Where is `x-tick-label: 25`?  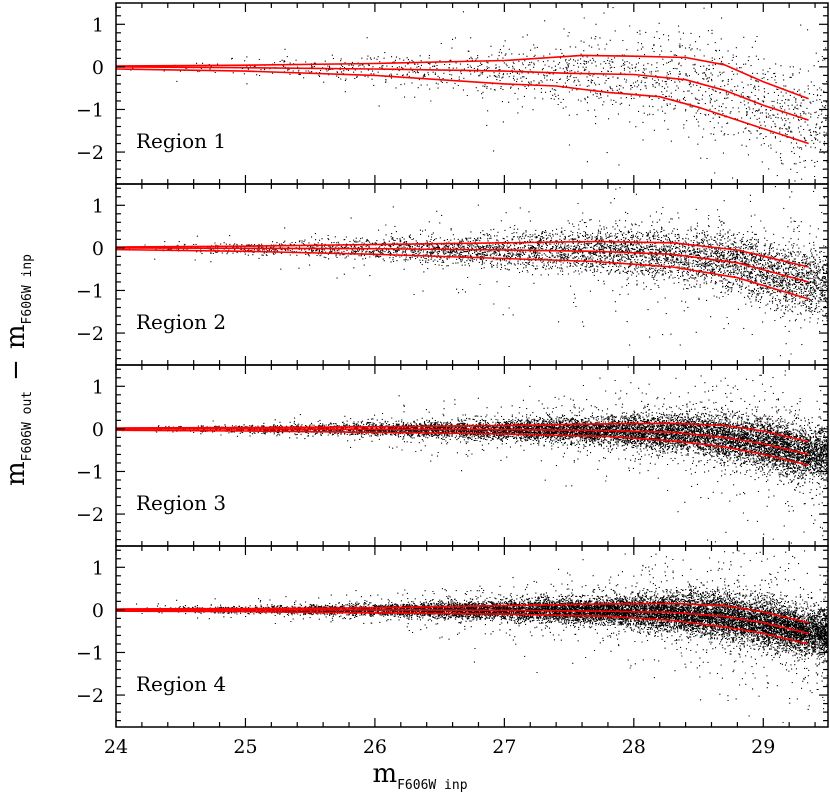
x-tick-label: 25 is located at coordinates (245, 747).